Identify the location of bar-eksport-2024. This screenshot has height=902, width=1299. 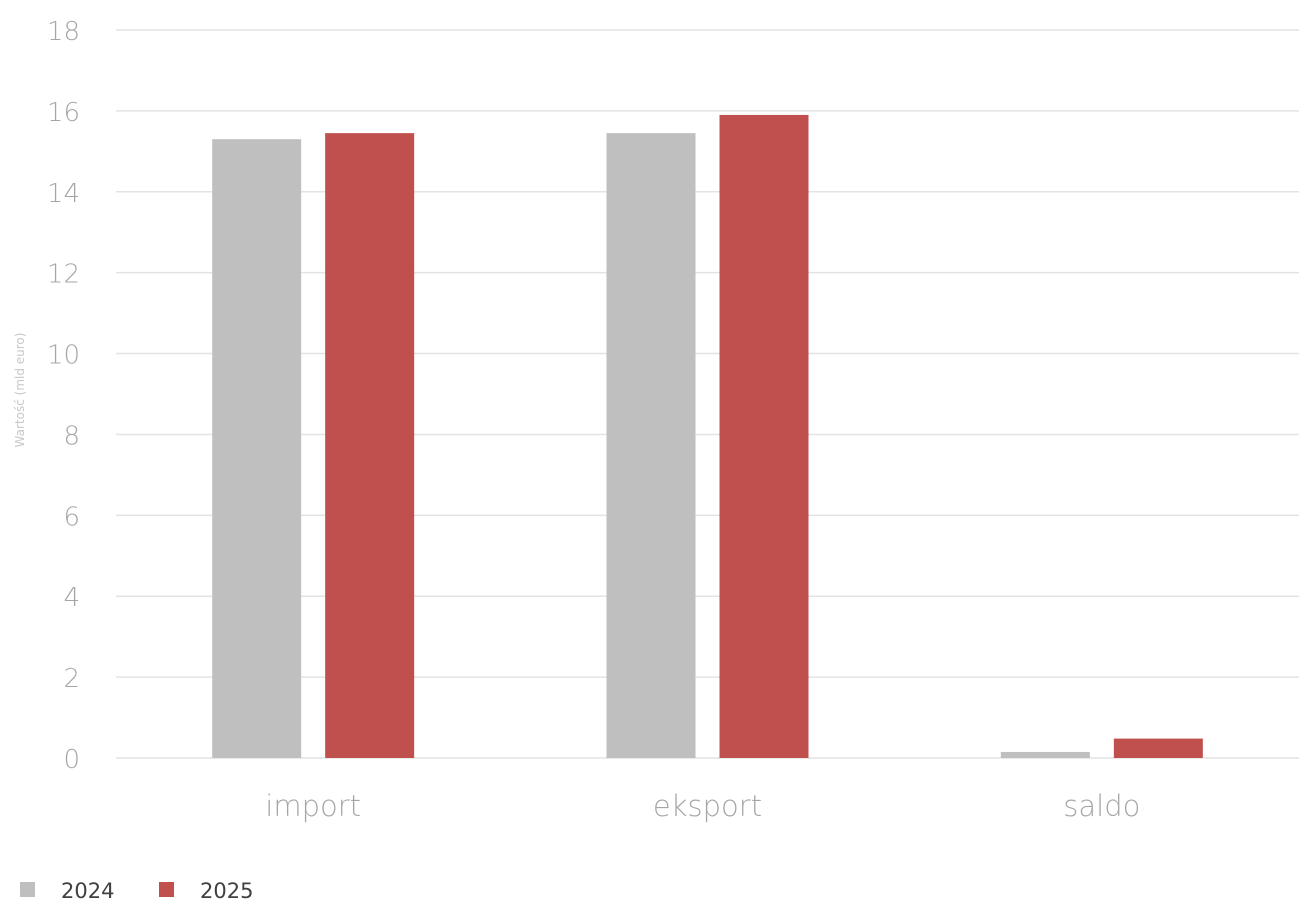
(651, 446).